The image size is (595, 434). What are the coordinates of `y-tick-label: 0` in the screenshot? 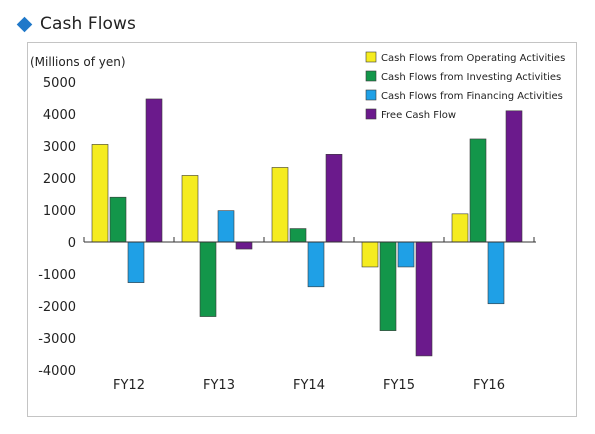 It's located at (72, 243).